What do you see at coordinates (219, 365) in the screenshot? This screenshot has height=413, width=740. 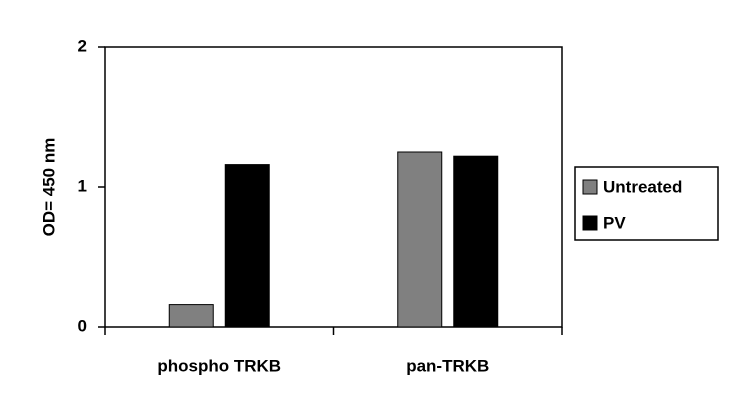 I see `x-tick-label: phospho TRKB` at bounding box center [219, 365].